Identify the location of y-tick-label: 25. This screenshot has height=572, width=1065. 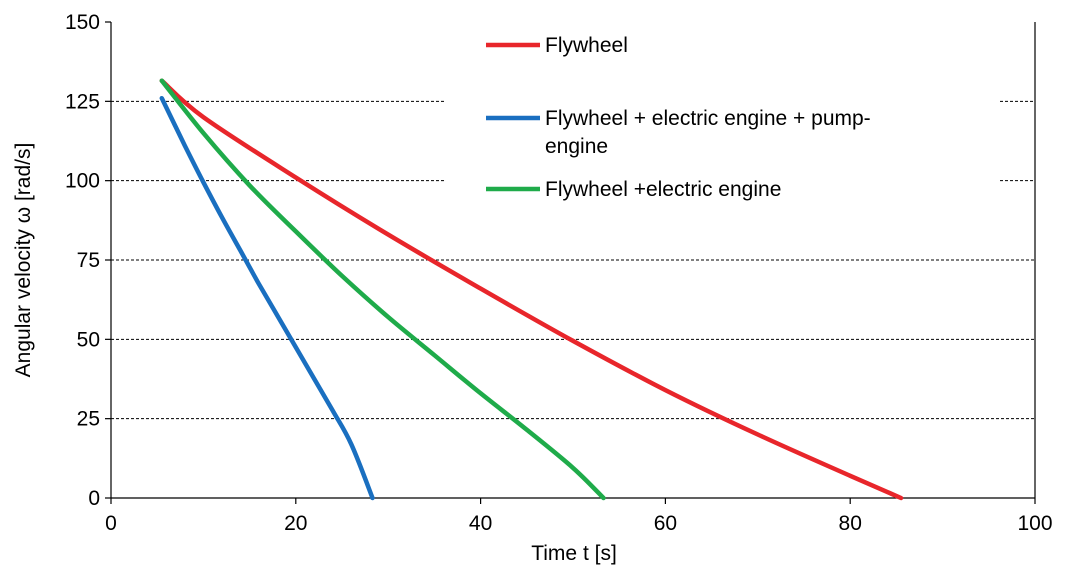
(88, 419).